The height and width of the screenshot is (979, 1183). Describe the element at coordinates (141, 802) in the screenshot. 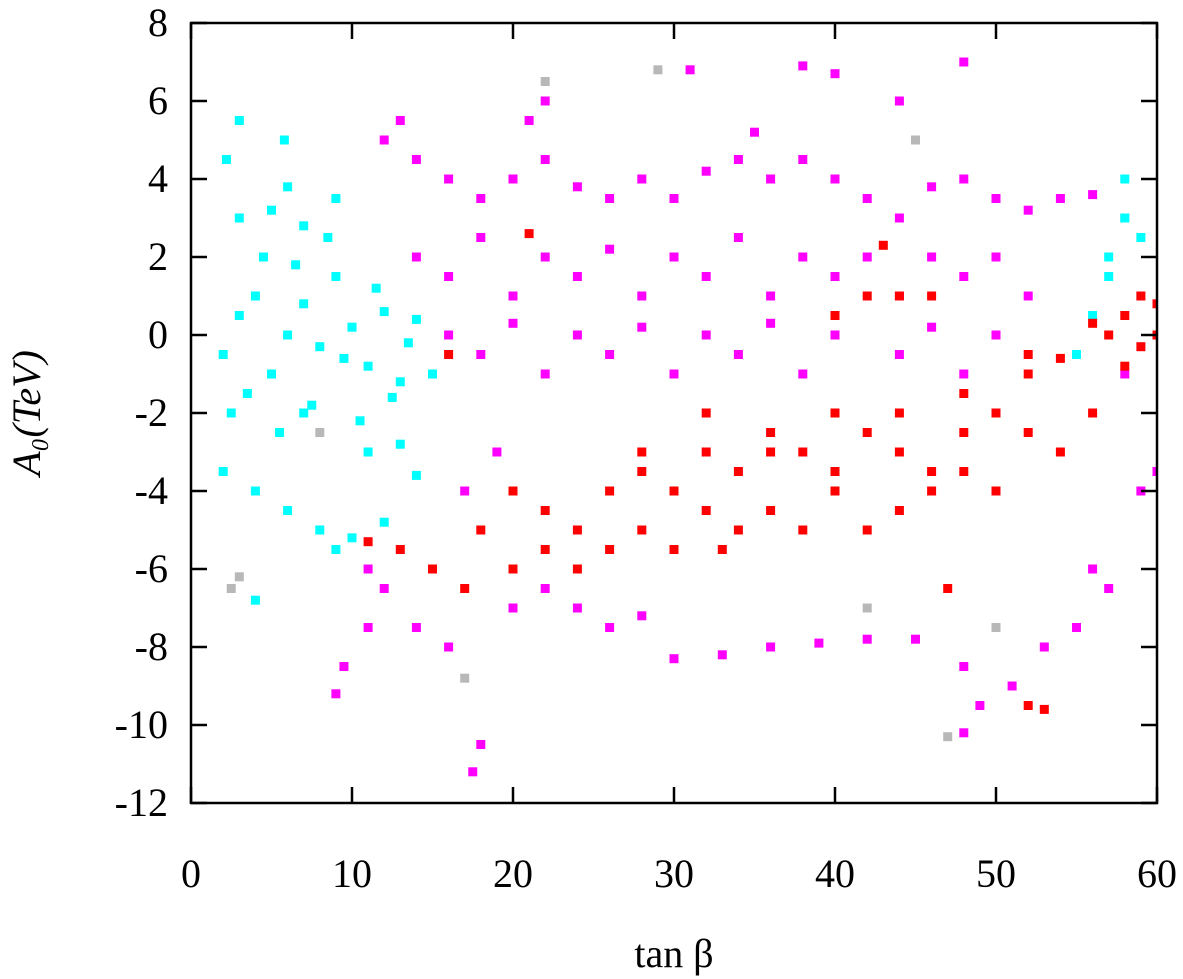

I see `y-tick-label: -12` at that location.